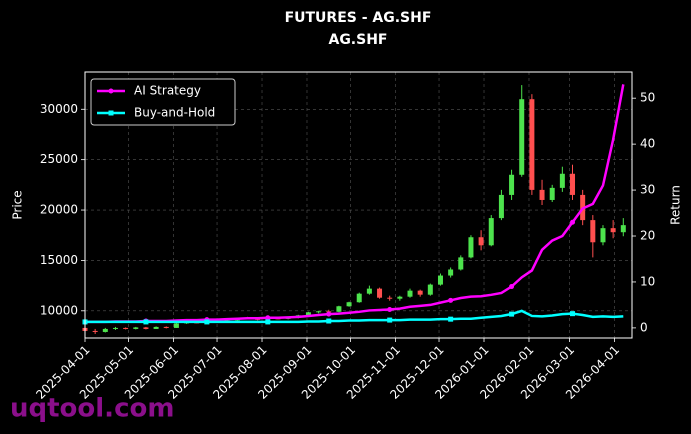 The width and height of the screenshot is (691, 434). I want to click on y2-tick-label: 20, so click(647, 236).